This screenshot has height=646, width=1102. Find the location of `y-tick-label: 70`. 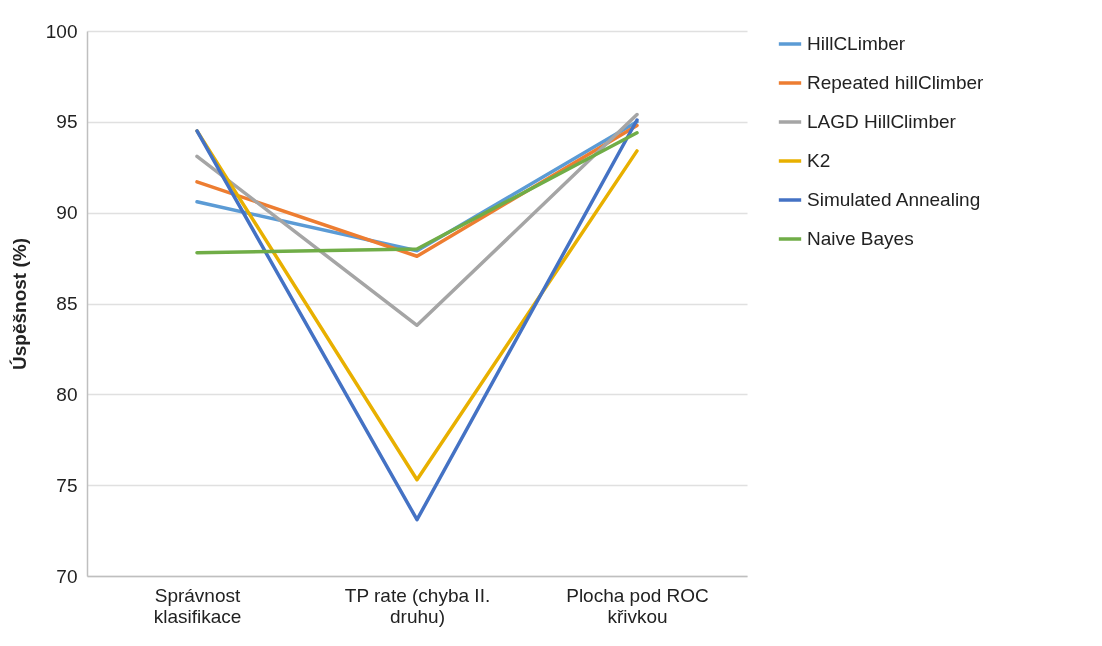

y-tick-label: 70 is located at coordinates (67, 576).